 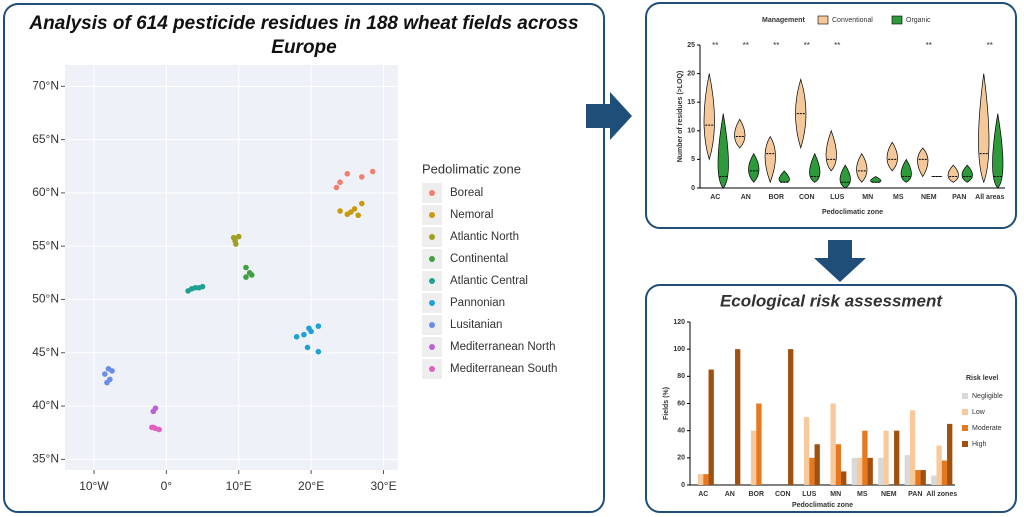 What do you see at coordinates (691, 102) in the screenshot?
I see `y-tick-label: 15` at bounding box center [691, 102].